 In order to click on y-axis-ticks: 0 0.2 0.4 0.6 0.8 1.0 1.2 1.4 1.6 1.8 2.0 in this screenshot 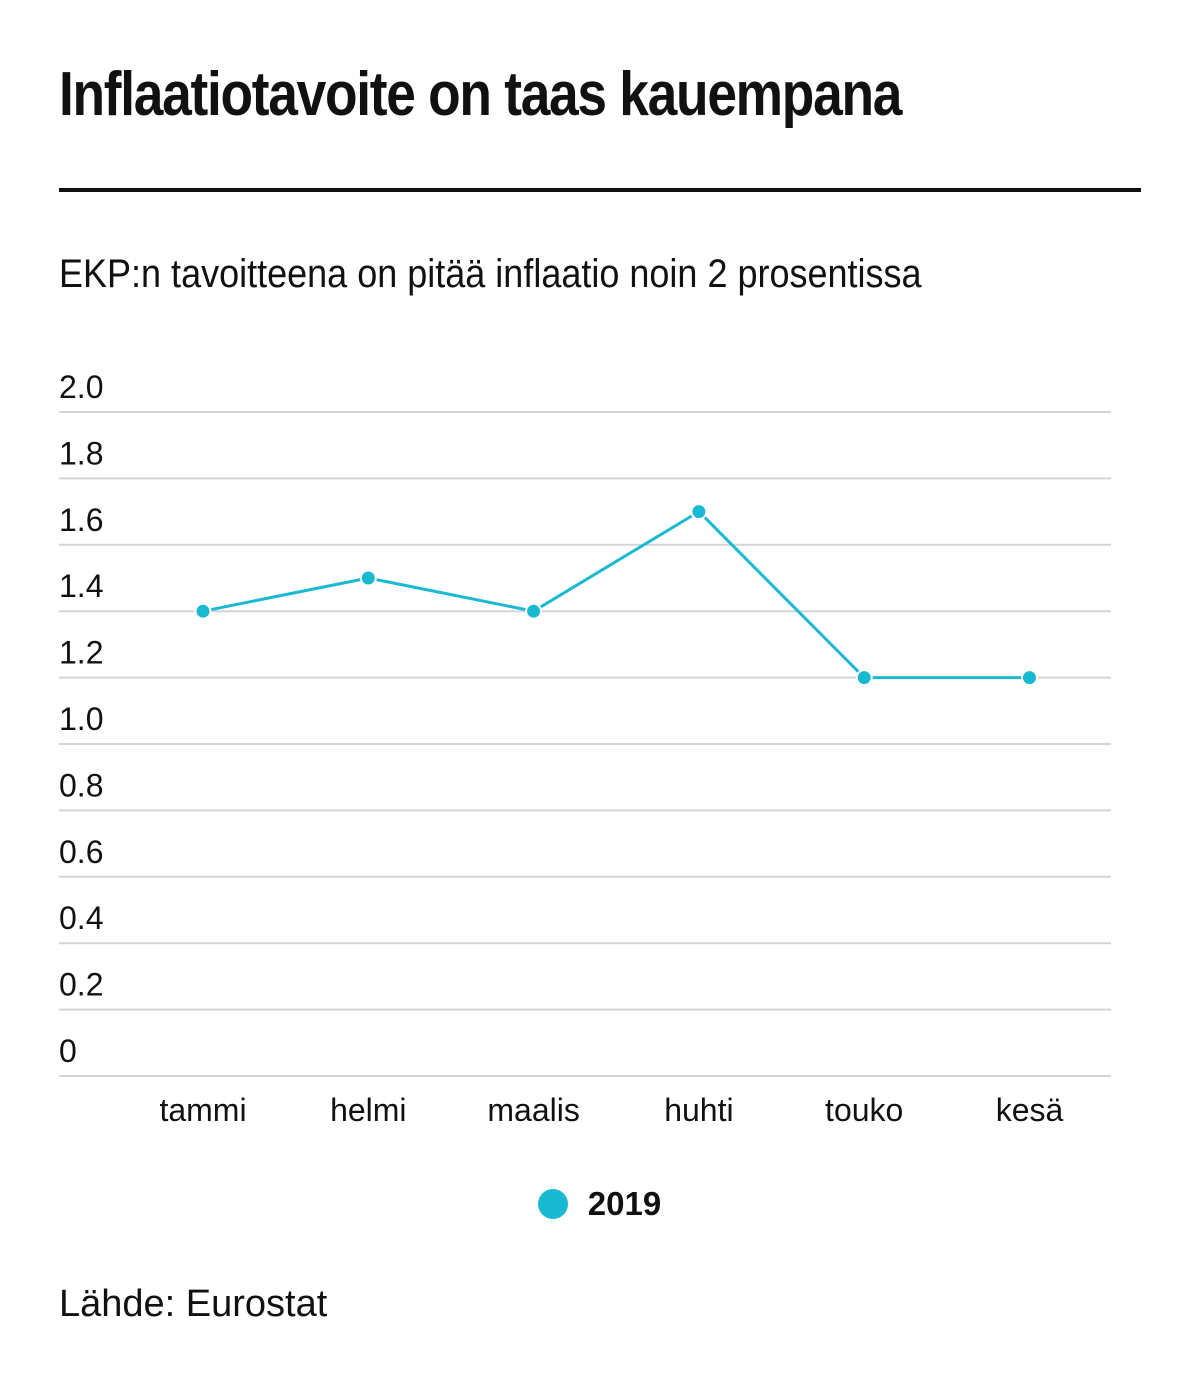, I will do `click(81, 719)`.